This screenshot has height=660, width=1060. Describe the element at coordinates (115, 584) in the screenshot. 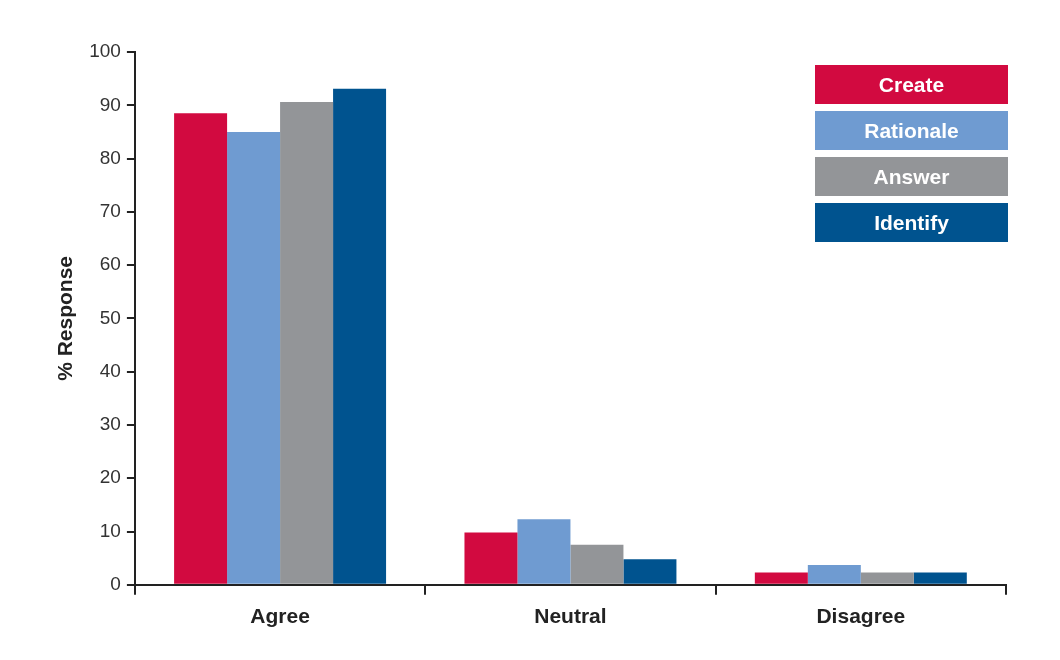

I see `y-tick-label: 0` at that location.